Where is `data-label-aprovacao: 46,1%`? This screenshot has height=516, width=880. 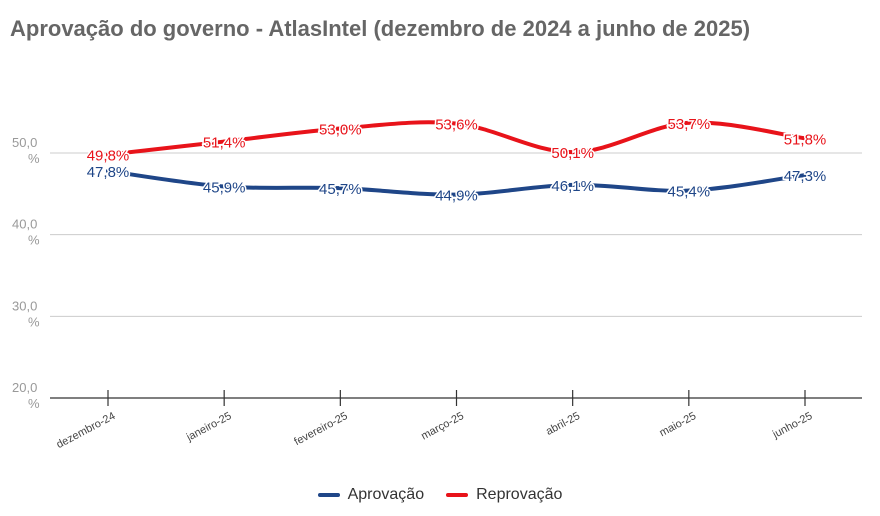 data-label-aprovacao: 46,1% is located at coordinates (572, 186).